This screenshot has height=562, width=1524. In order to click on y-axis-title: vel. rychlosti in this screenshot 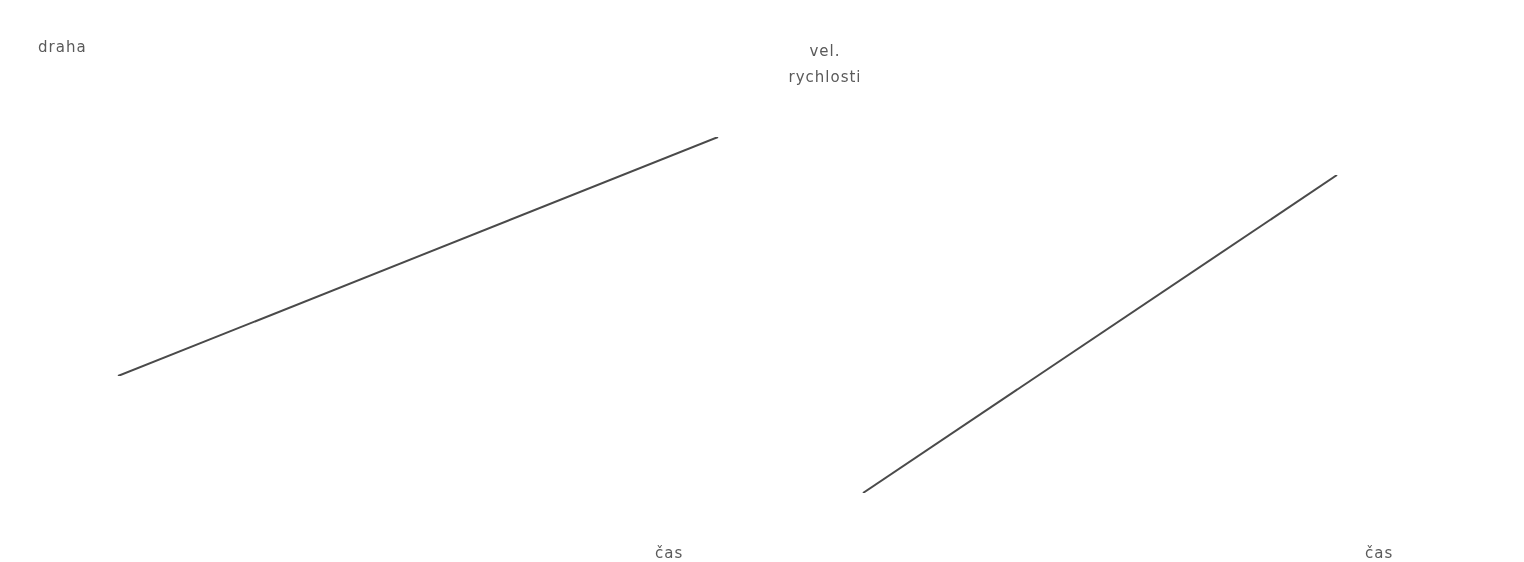, I will do `click(825, 64)`.